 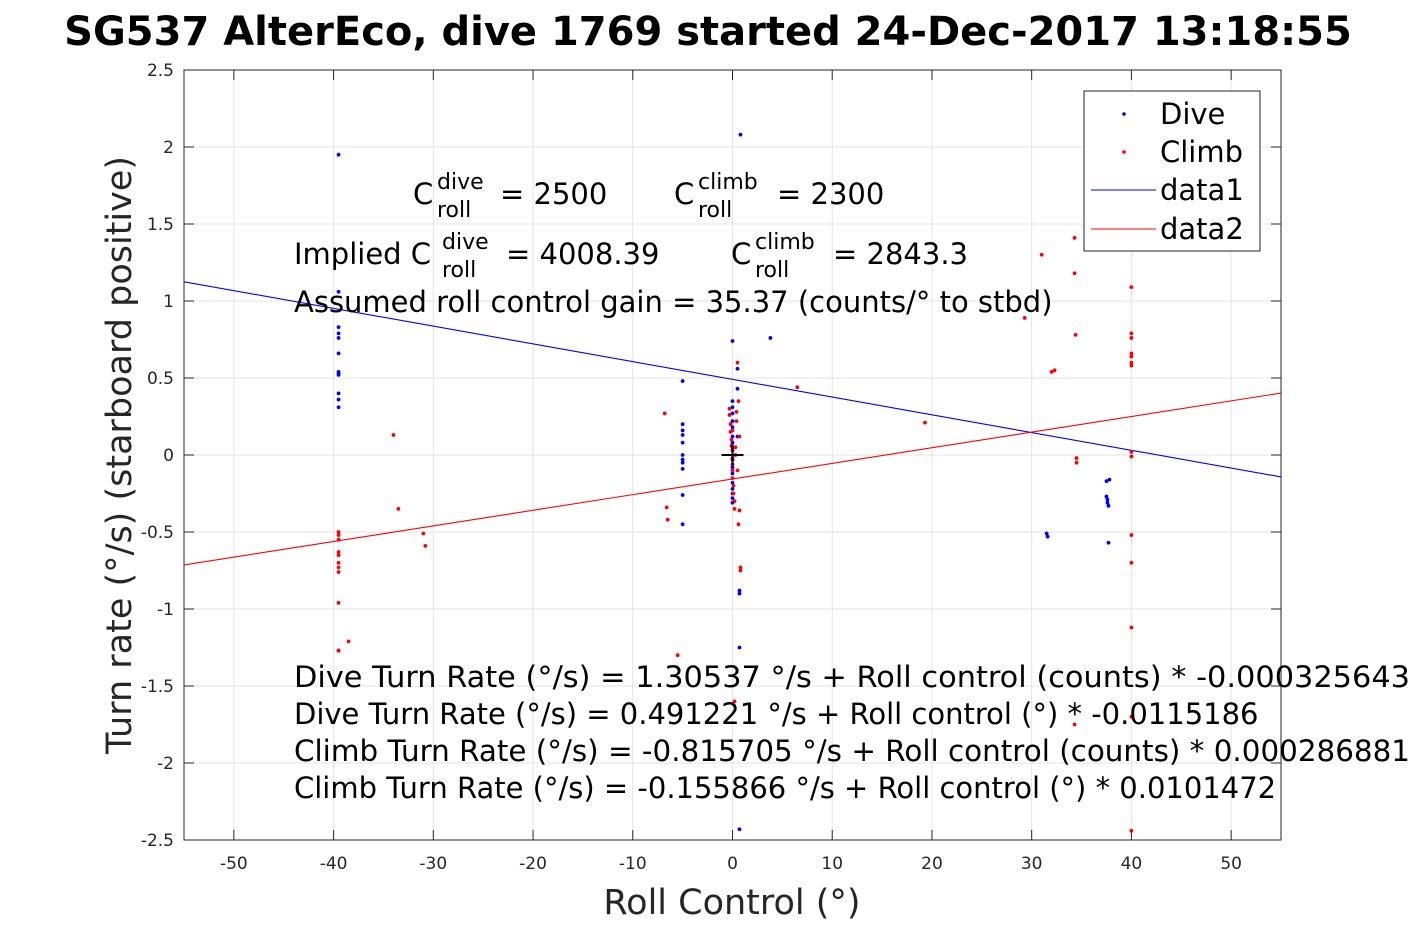 What do you see at coordinates (731, 903) in the screenshot?
I see `x-axis-label: Roll Control (°)` at bounding box center [731, 903].